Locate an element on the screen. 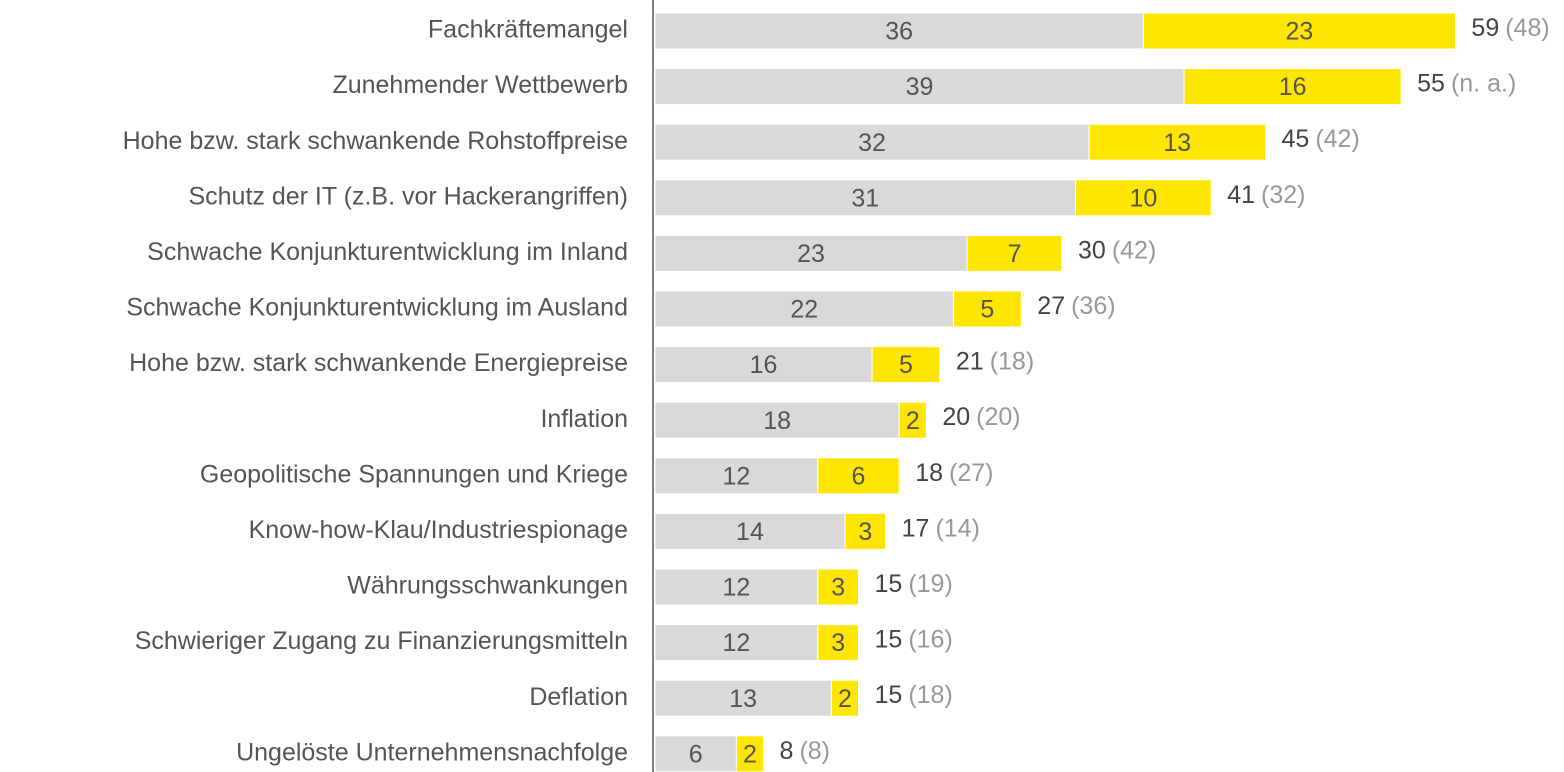 This screenshot has height=772, width=1564. total-value: 21 is located at coordinates (970, 361).